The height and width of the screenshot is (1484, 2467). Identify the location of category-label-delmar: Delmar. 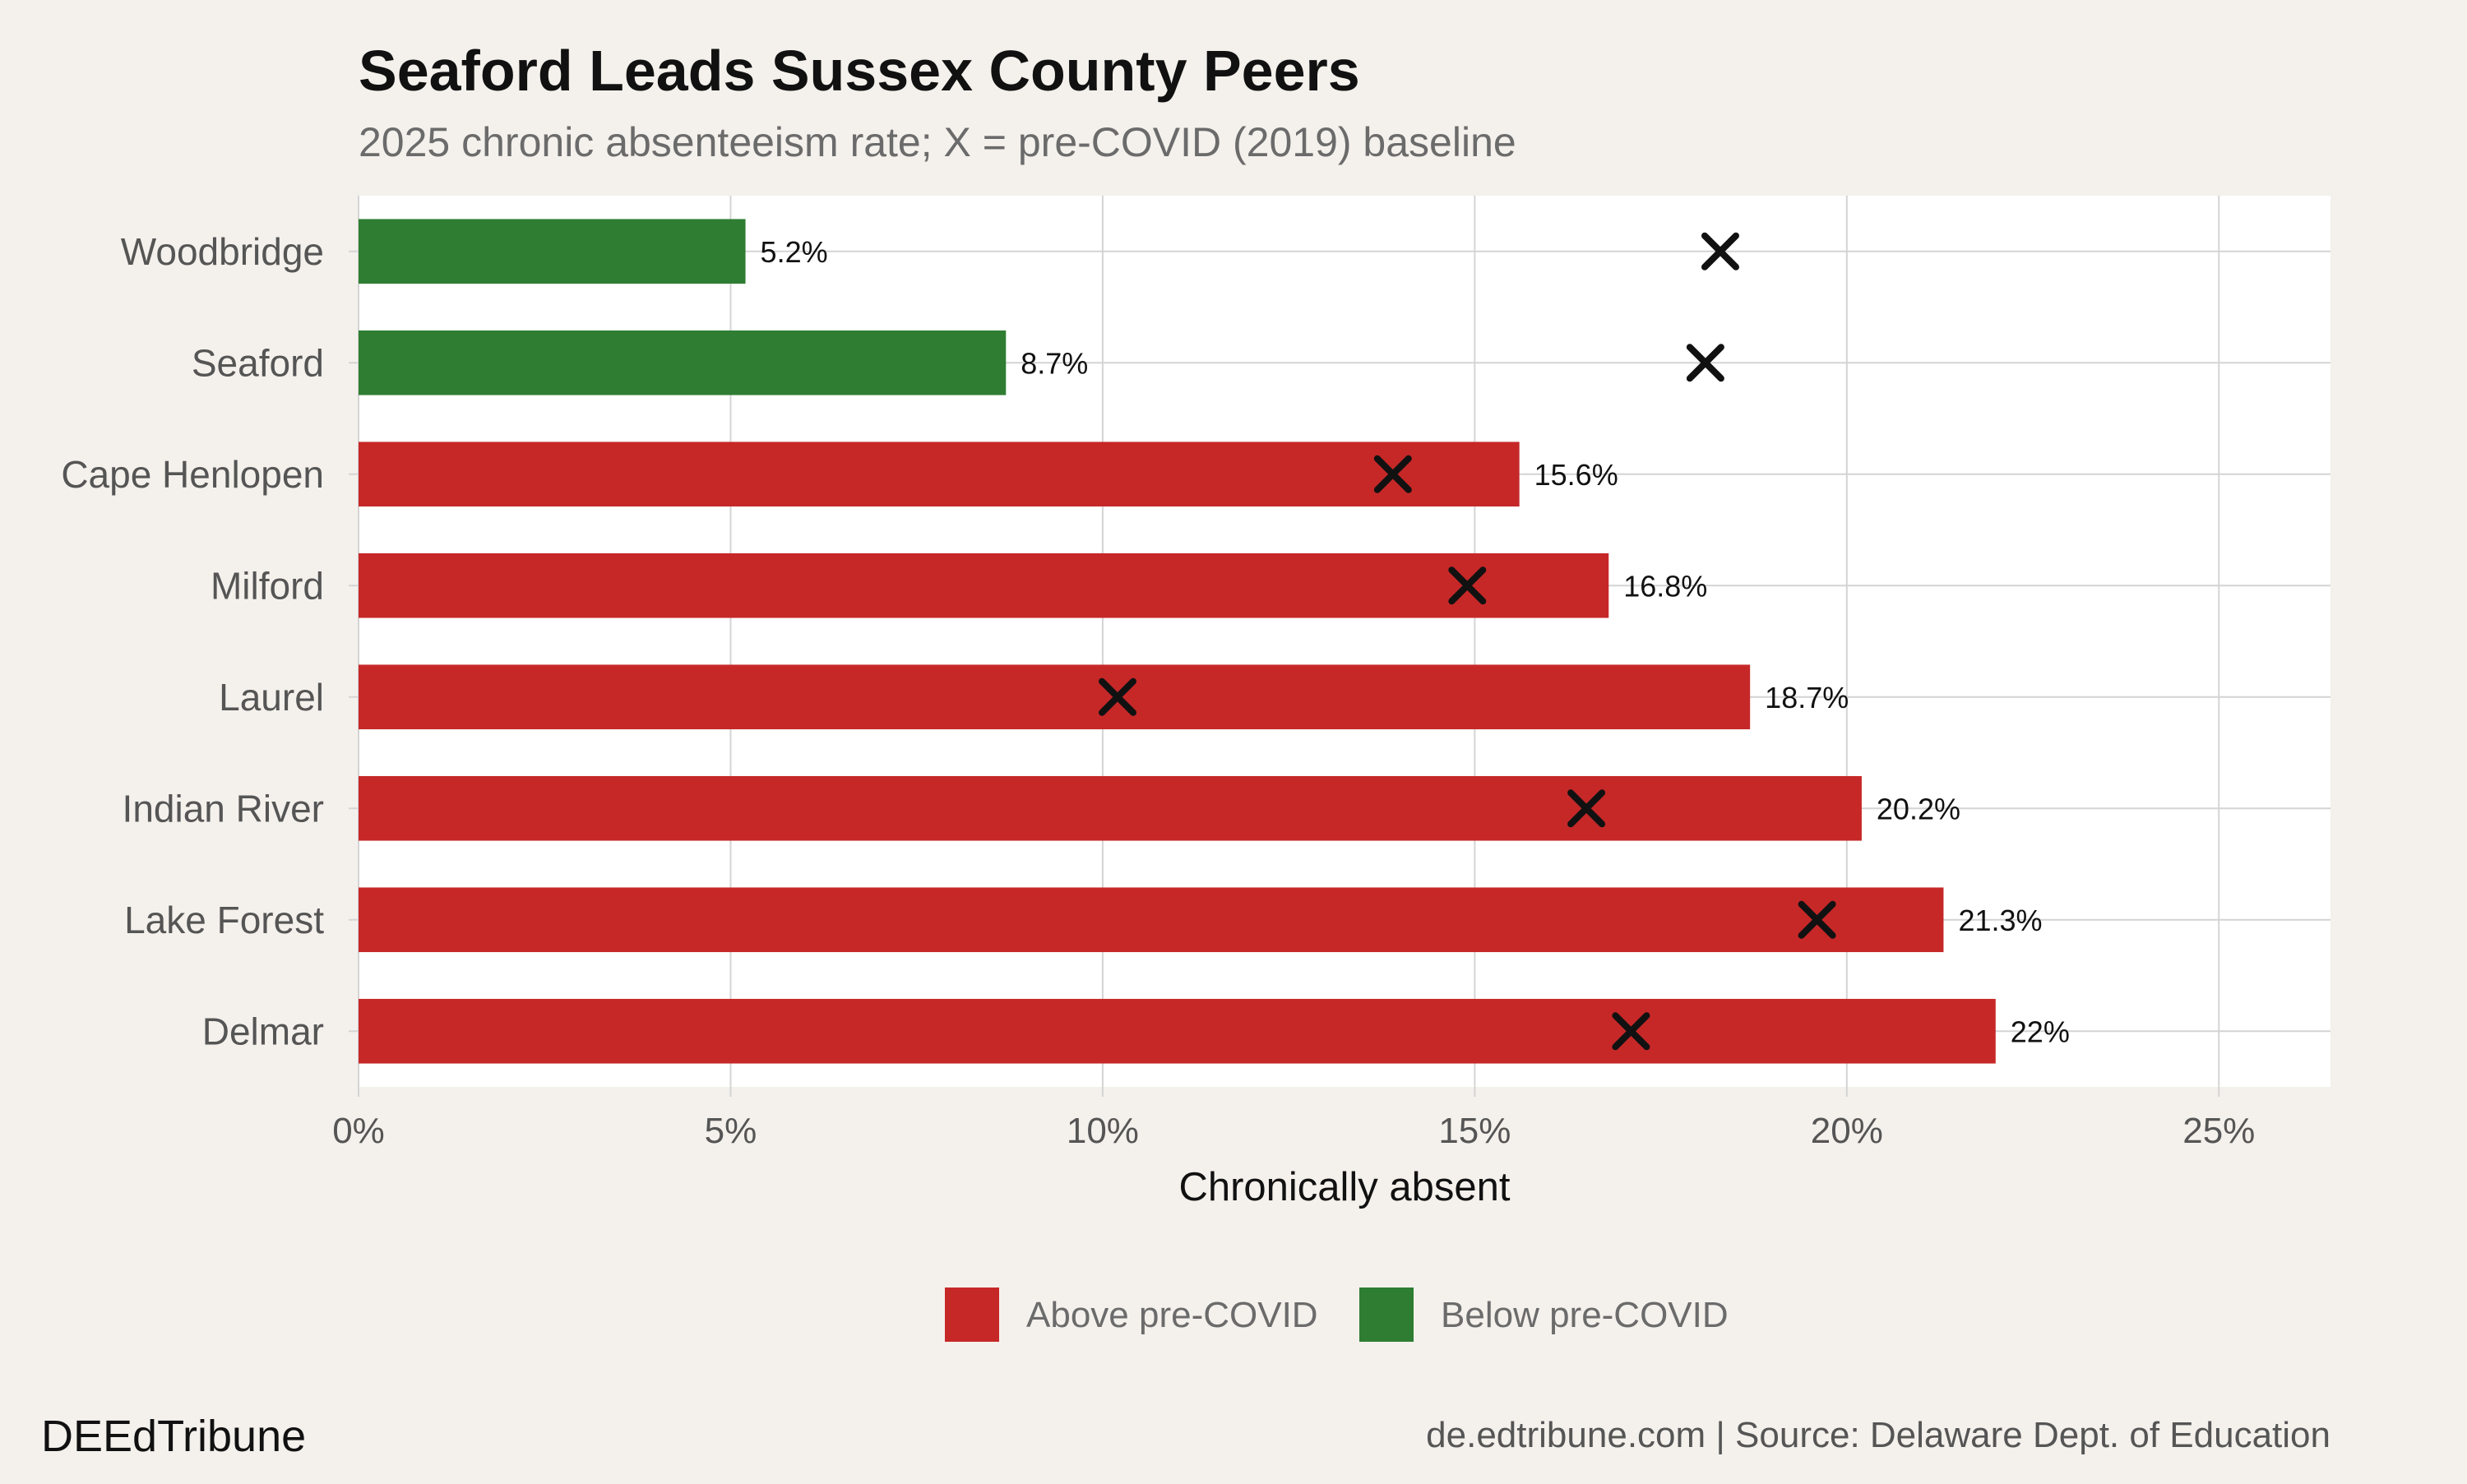
(263, 1031).